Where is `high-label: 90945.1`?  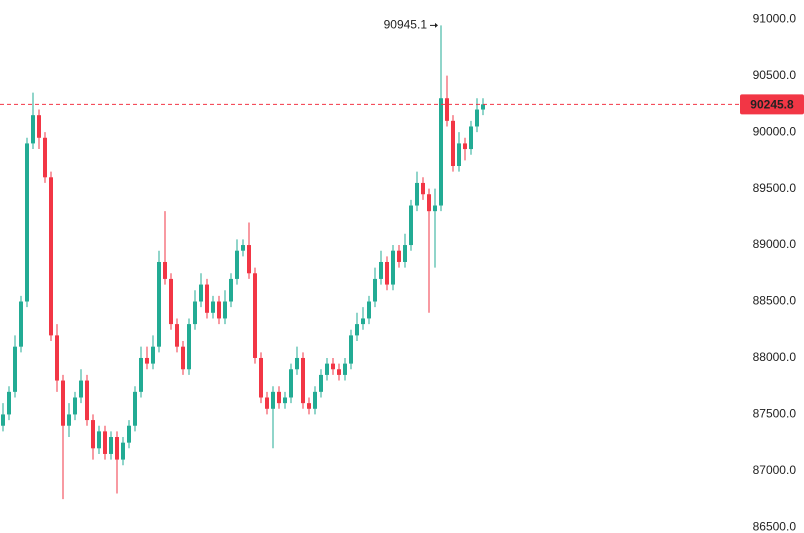 high-label: 90945.1 is located at coordinates (406, 25).